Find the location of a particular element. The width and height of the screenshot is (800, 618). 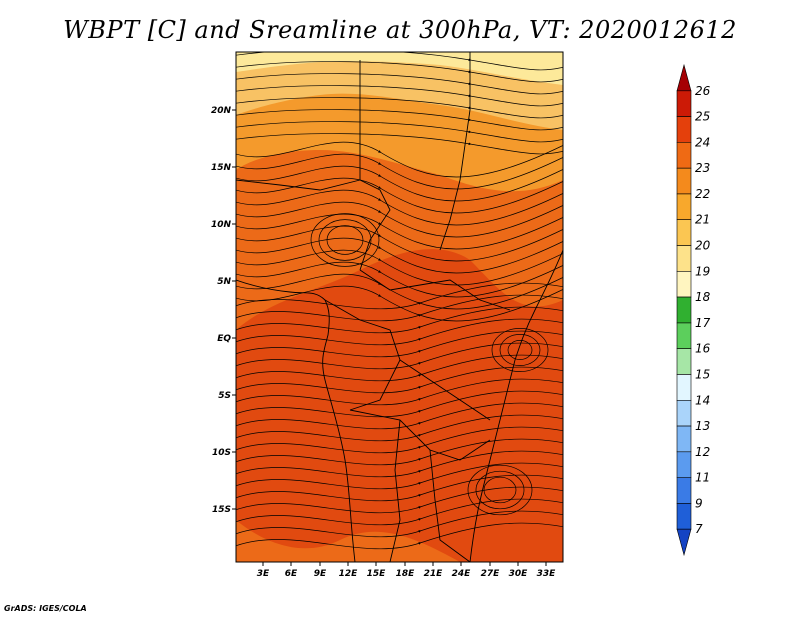

lat-label: 20N is located at coordinates (221, 111).